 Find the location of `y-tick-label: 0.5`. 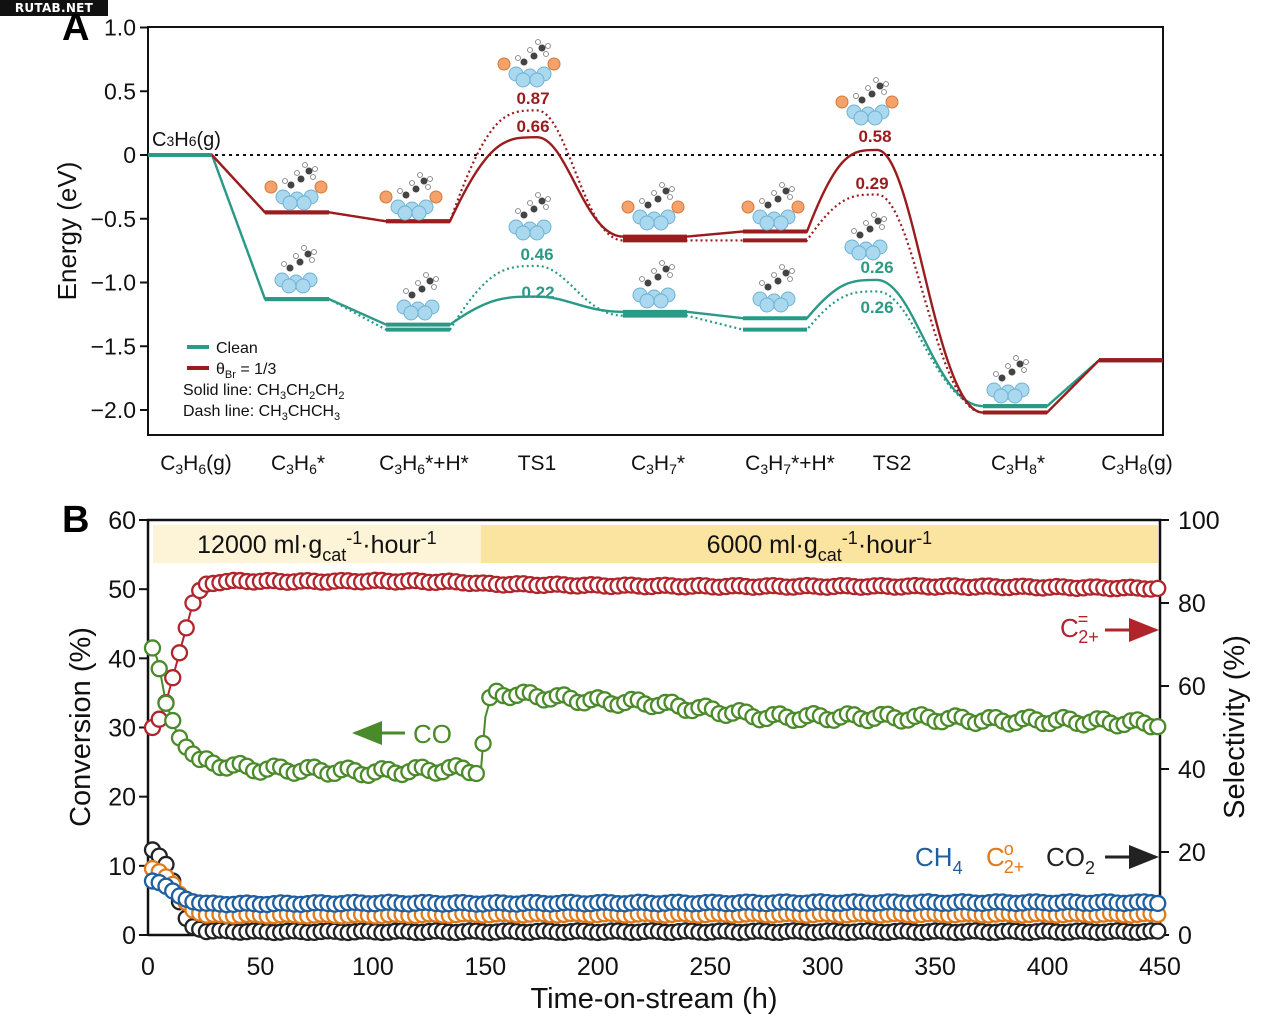

y-tick-label: 0.5 is located at coordinates (120, 91).